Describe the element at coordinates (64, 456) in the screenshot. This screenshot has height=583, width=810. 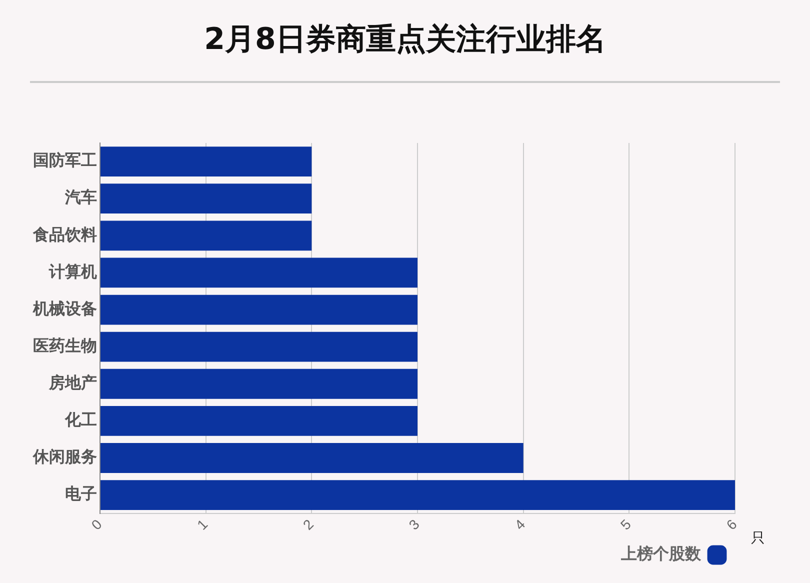
I see `y-tick-label: 休闲服务` at that location.